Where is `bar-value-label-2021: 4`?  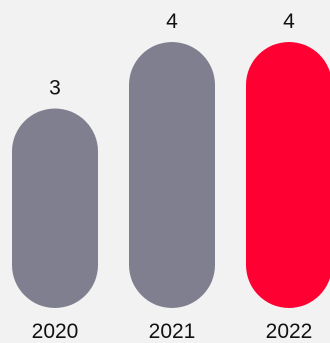 bar-value-label-2021: 4 is located at coordinates (172, 21).